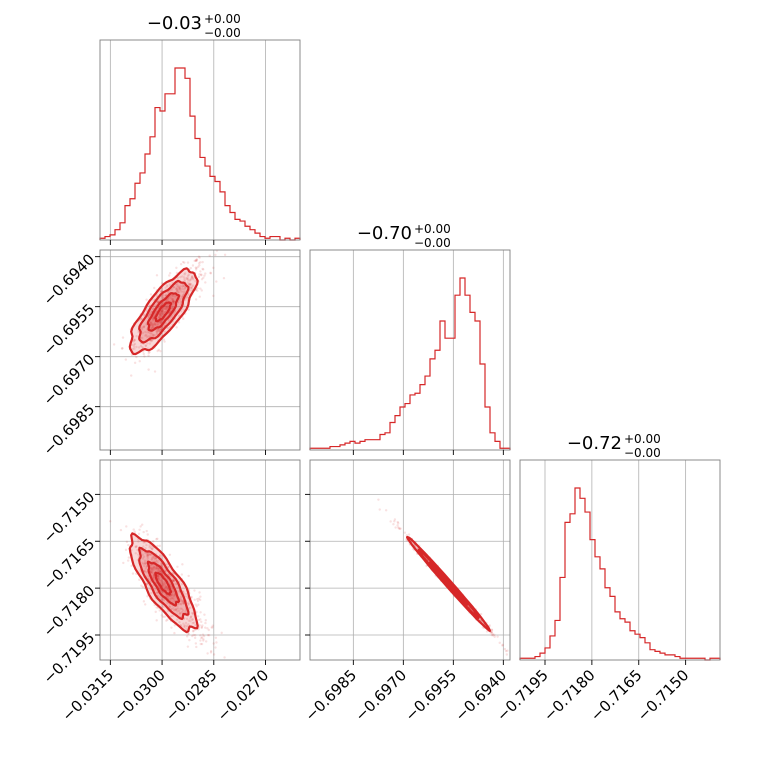  Describe the element at coordinates (200, 350) in the screenshot. I see `panel-frame` at that location.